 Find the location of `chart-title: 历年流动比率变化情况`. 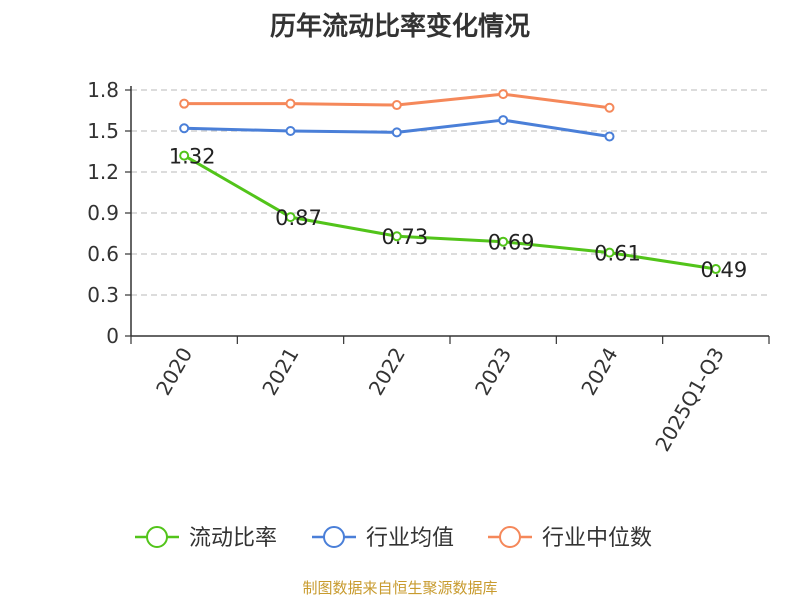

chart-title: 历年流动比率变化情况 is located at coordinates (399, 27).